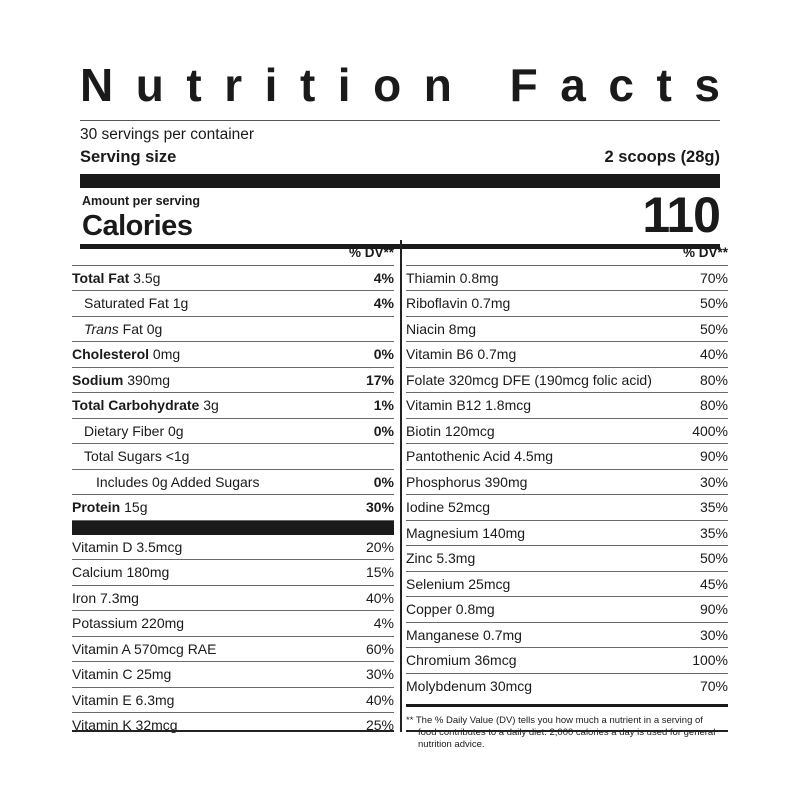  Describe the element at coordinates (567, 559) in the screenshot. I see `vitamin-row: Zinc 5.3mg 50%` at that location.